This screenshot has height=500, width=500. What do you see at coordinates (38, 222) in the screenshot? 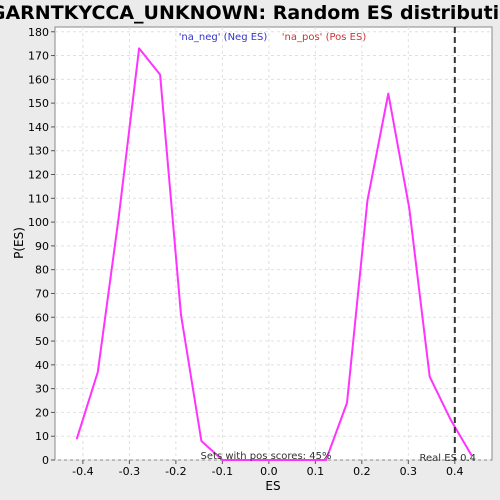
I see `y-tick-label: 100` at bounding box center [38, 222].